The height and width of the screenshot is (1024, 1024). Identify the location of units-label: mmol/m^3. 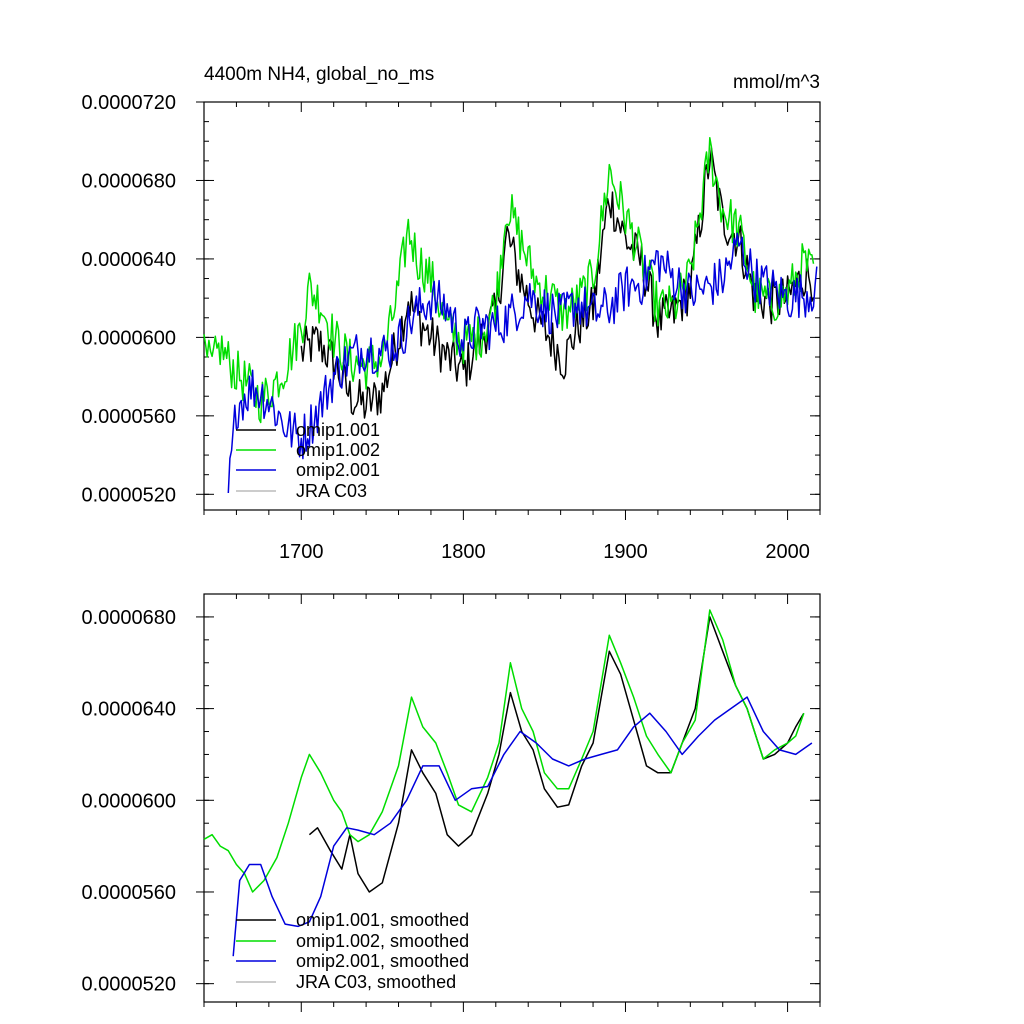
(776, 82).